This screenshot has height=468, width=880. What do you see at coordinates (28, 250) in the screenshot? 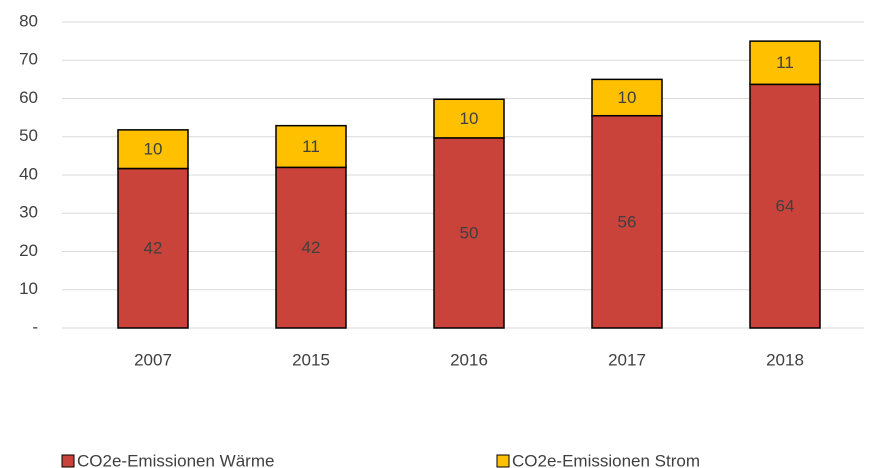
I see `y-tick-label: 20` at bounding box center [28, 250].